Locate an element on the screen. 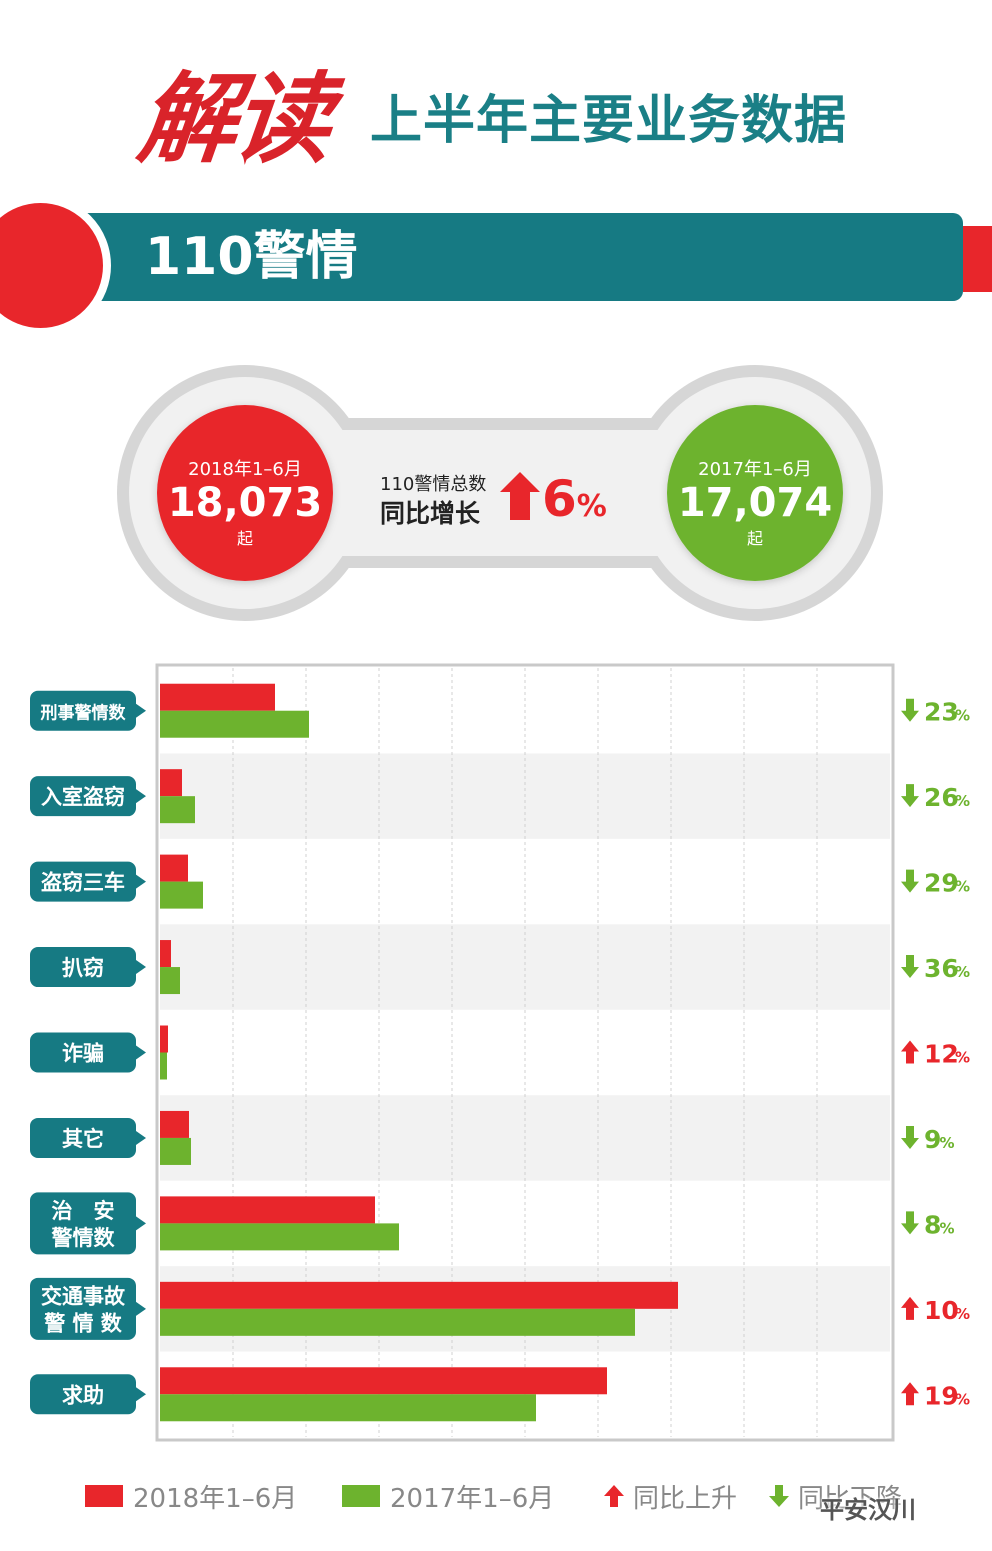 The width and height of the screenshot is (992, 1551). legend-down-arrow-icon is located at coordinates (779, 1496).